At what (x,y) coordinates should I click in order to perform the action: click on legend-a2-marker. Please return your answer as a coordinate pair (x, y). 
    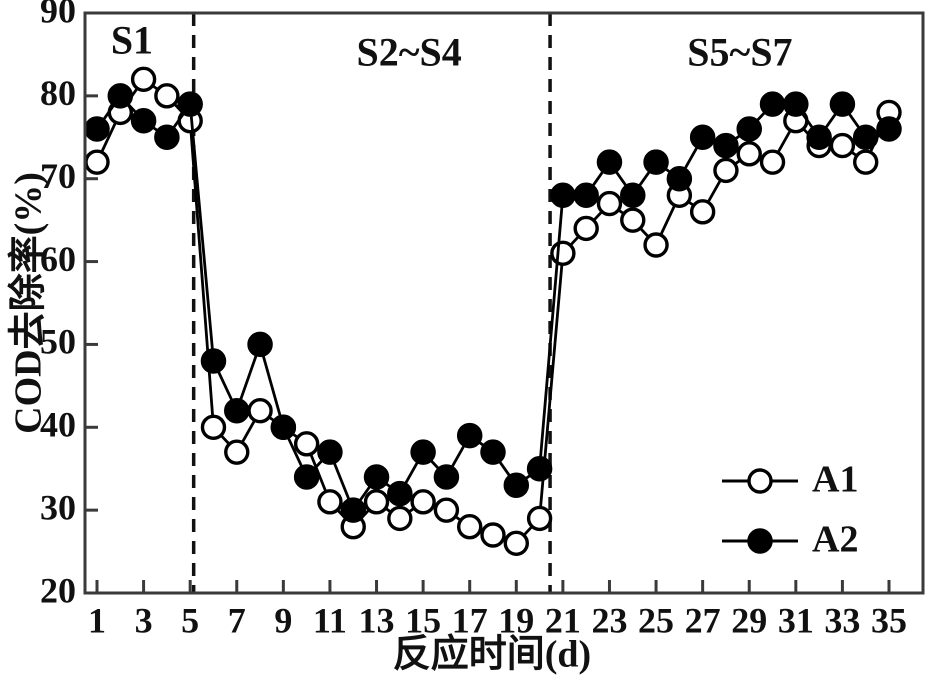
    Looking at the image, I should click on (760, 541).